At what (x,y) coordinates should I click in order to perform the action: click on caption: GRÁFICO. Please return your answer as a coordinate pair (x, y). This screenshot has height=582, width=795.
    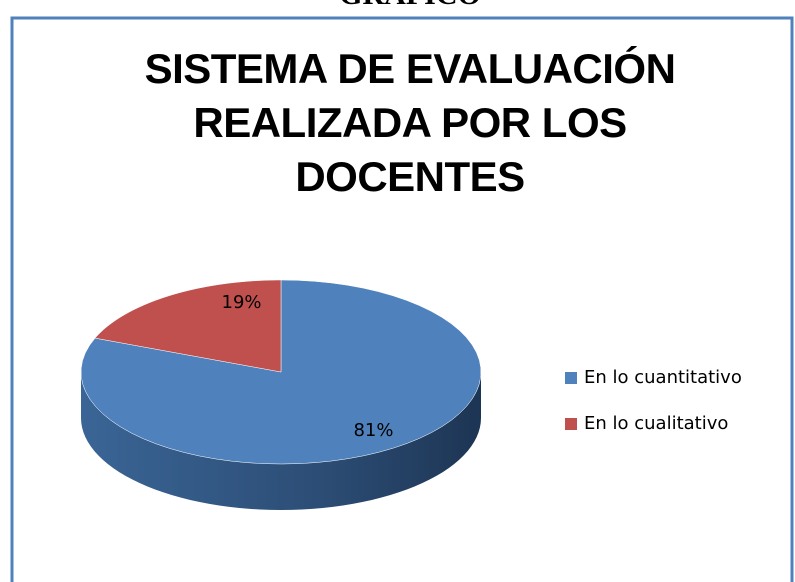
    Looking at the image, I should click on (397, 6).